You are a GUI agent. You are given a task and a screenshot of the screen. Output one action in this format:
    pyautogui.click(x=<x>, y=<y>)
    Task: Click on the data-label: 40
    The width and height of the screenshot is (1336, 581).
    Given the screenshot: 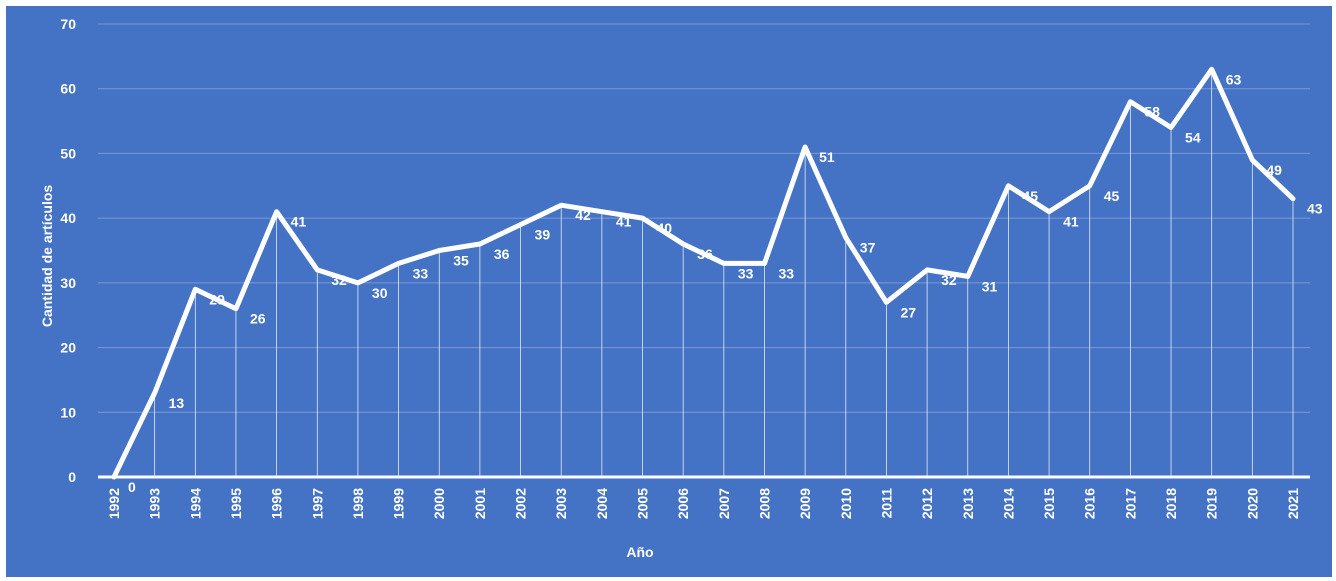 What is the action you would take?
    pyautogui.click(x=665, y=228)
    